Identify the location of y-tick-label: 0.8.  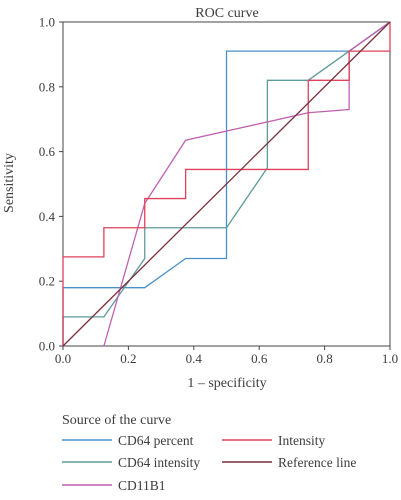
(47, 86).